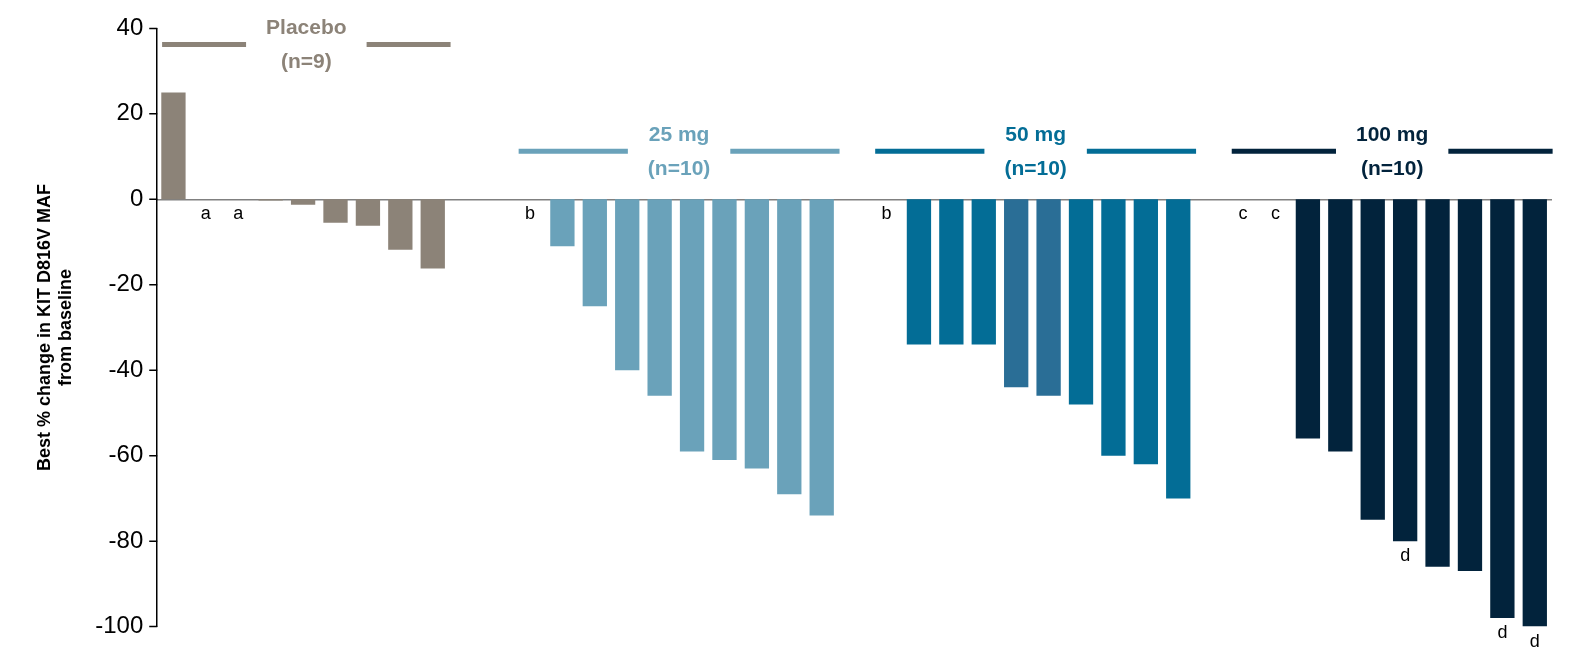 The width and height of the screenshot is (1581, 655). What do you see at coordinates (306, 44) in the screenshot?
I see `legend-label: Placebo (n=9)` at bounding box center [306, 44].